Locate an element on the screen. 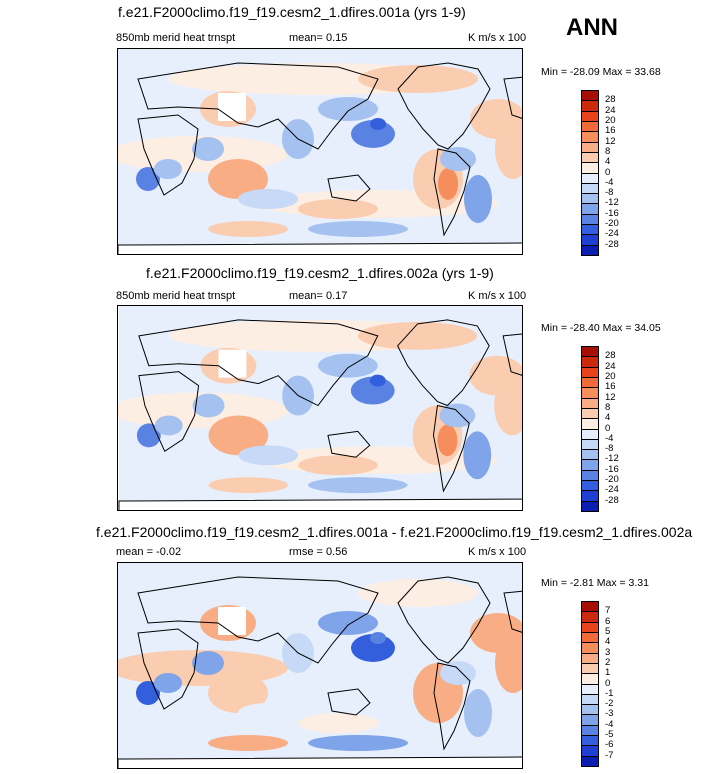 The width and height of the screenshot is (709, 774). missing-data-region is located at coordinates (232, 621).